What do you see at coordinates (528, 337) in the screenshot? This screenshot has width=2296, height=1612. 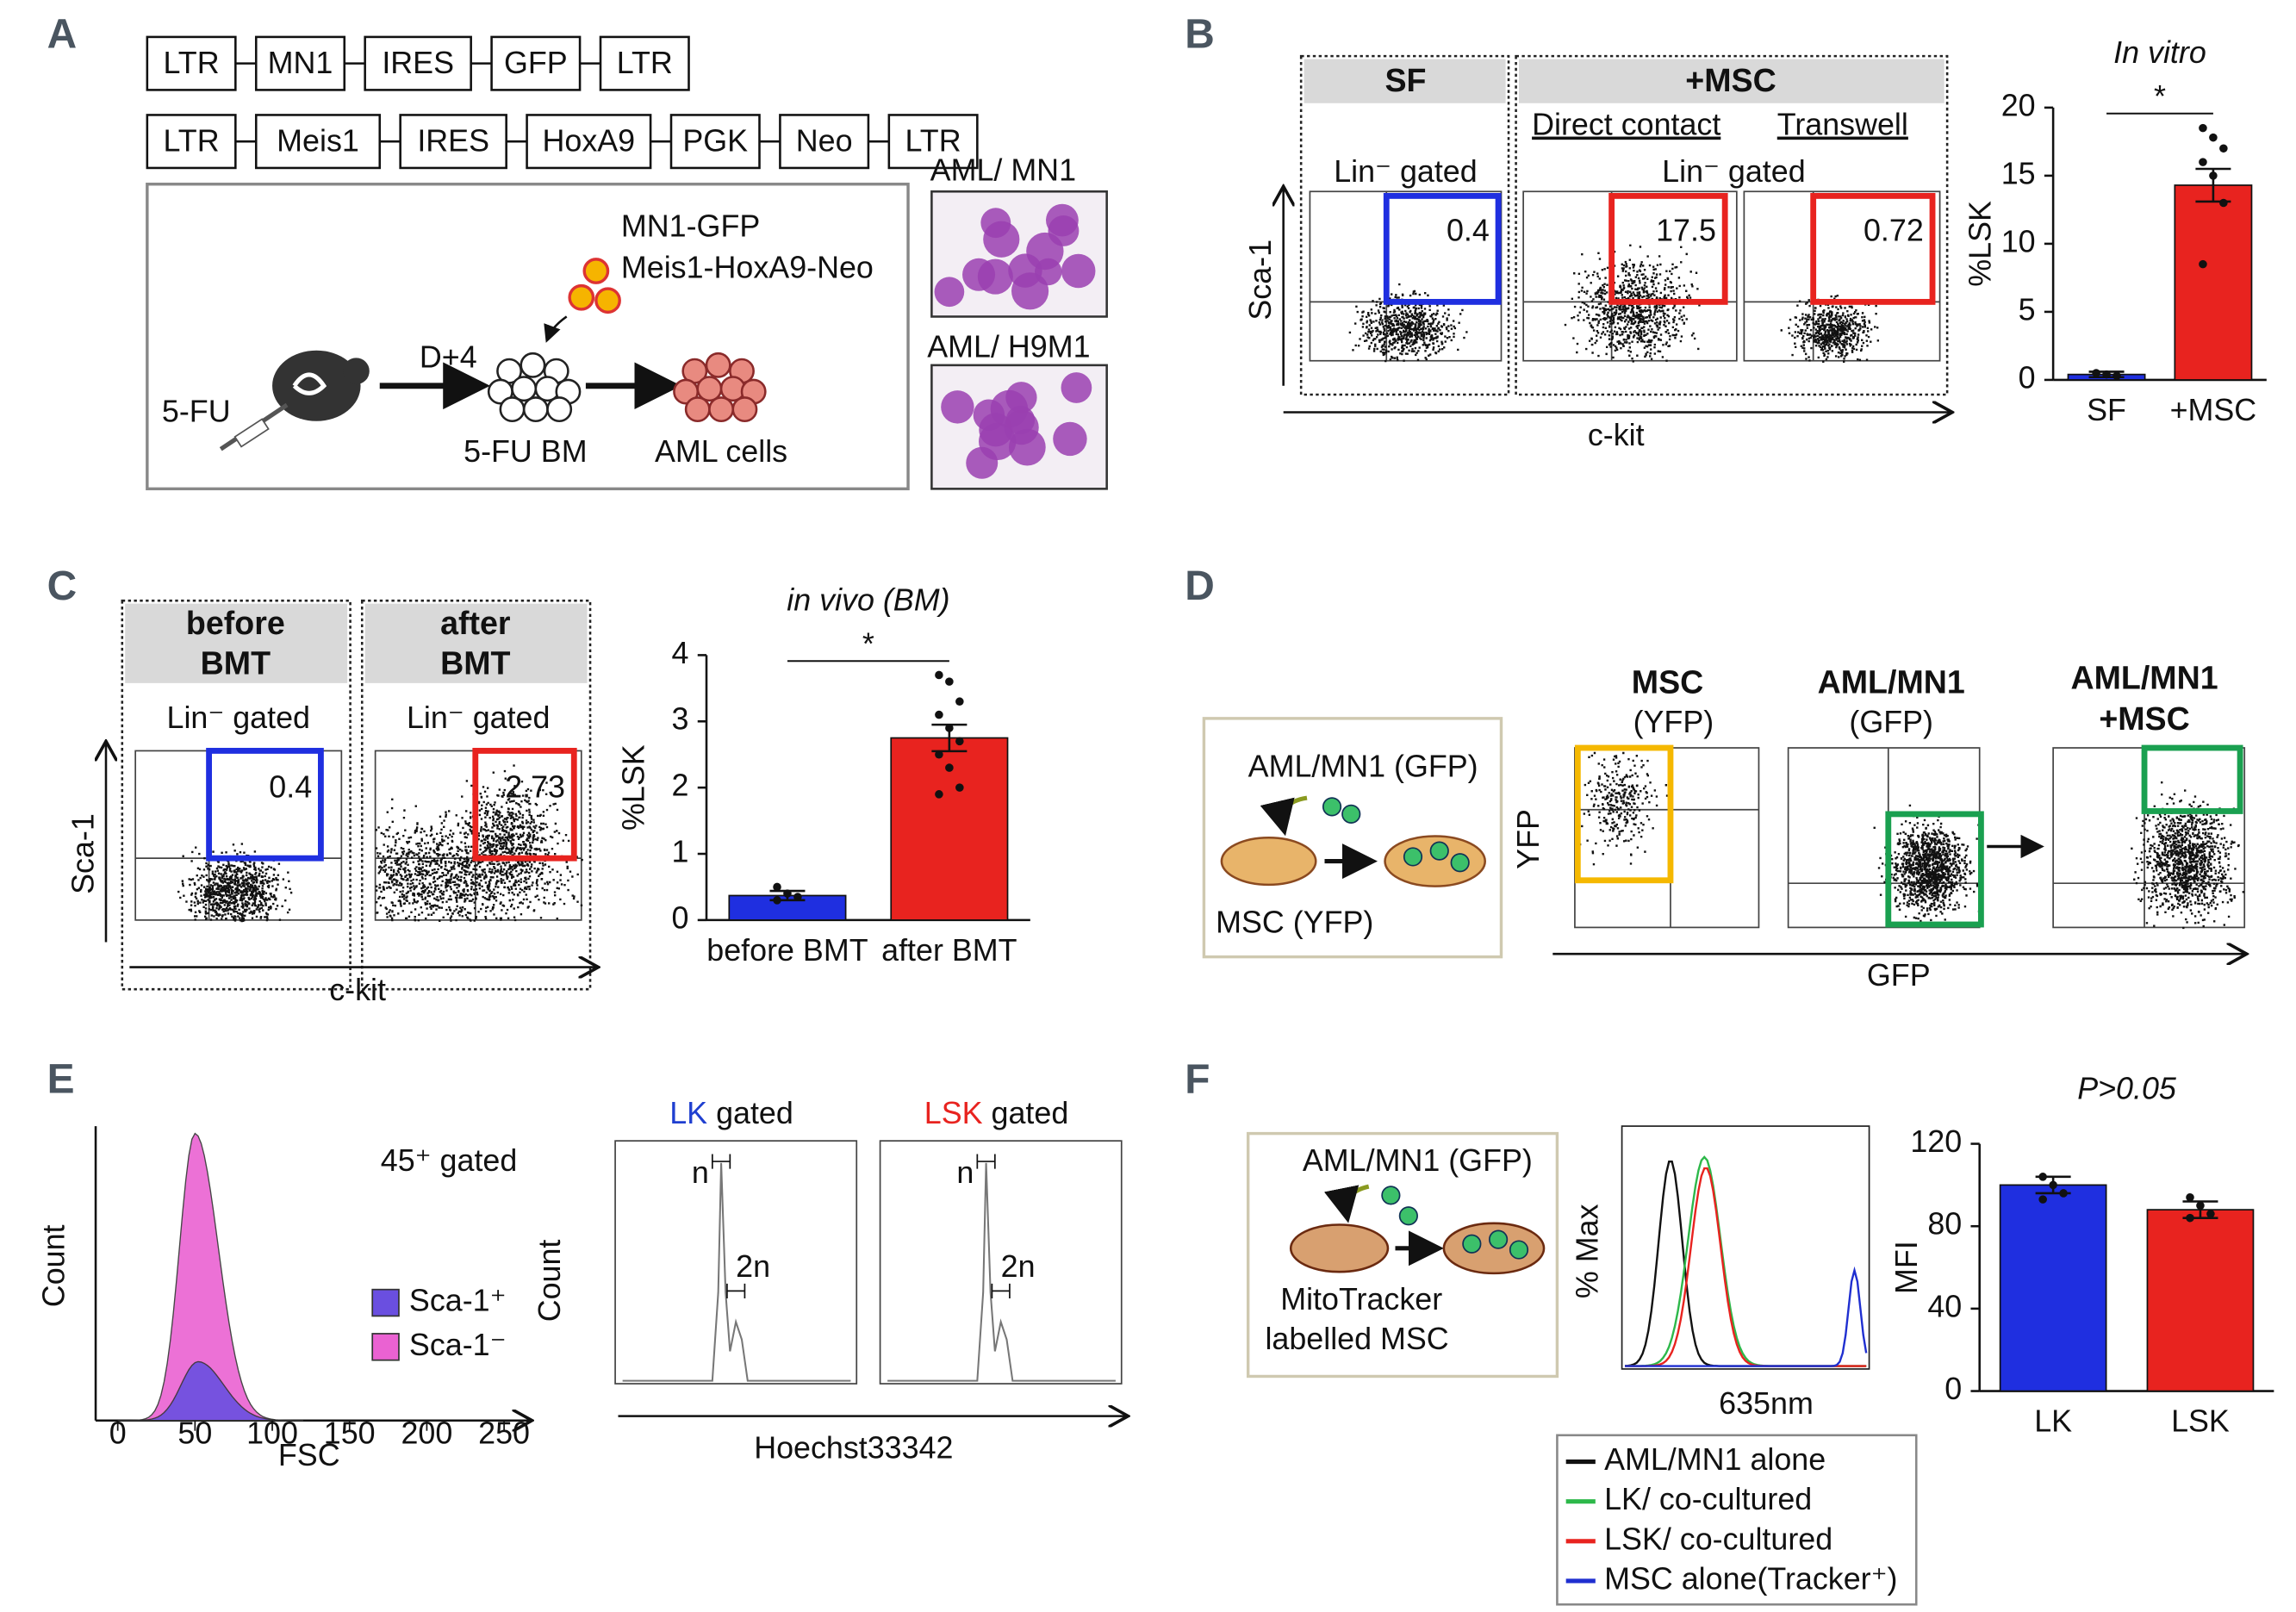 I see `schematic-box` at bounding box center [528, 337].